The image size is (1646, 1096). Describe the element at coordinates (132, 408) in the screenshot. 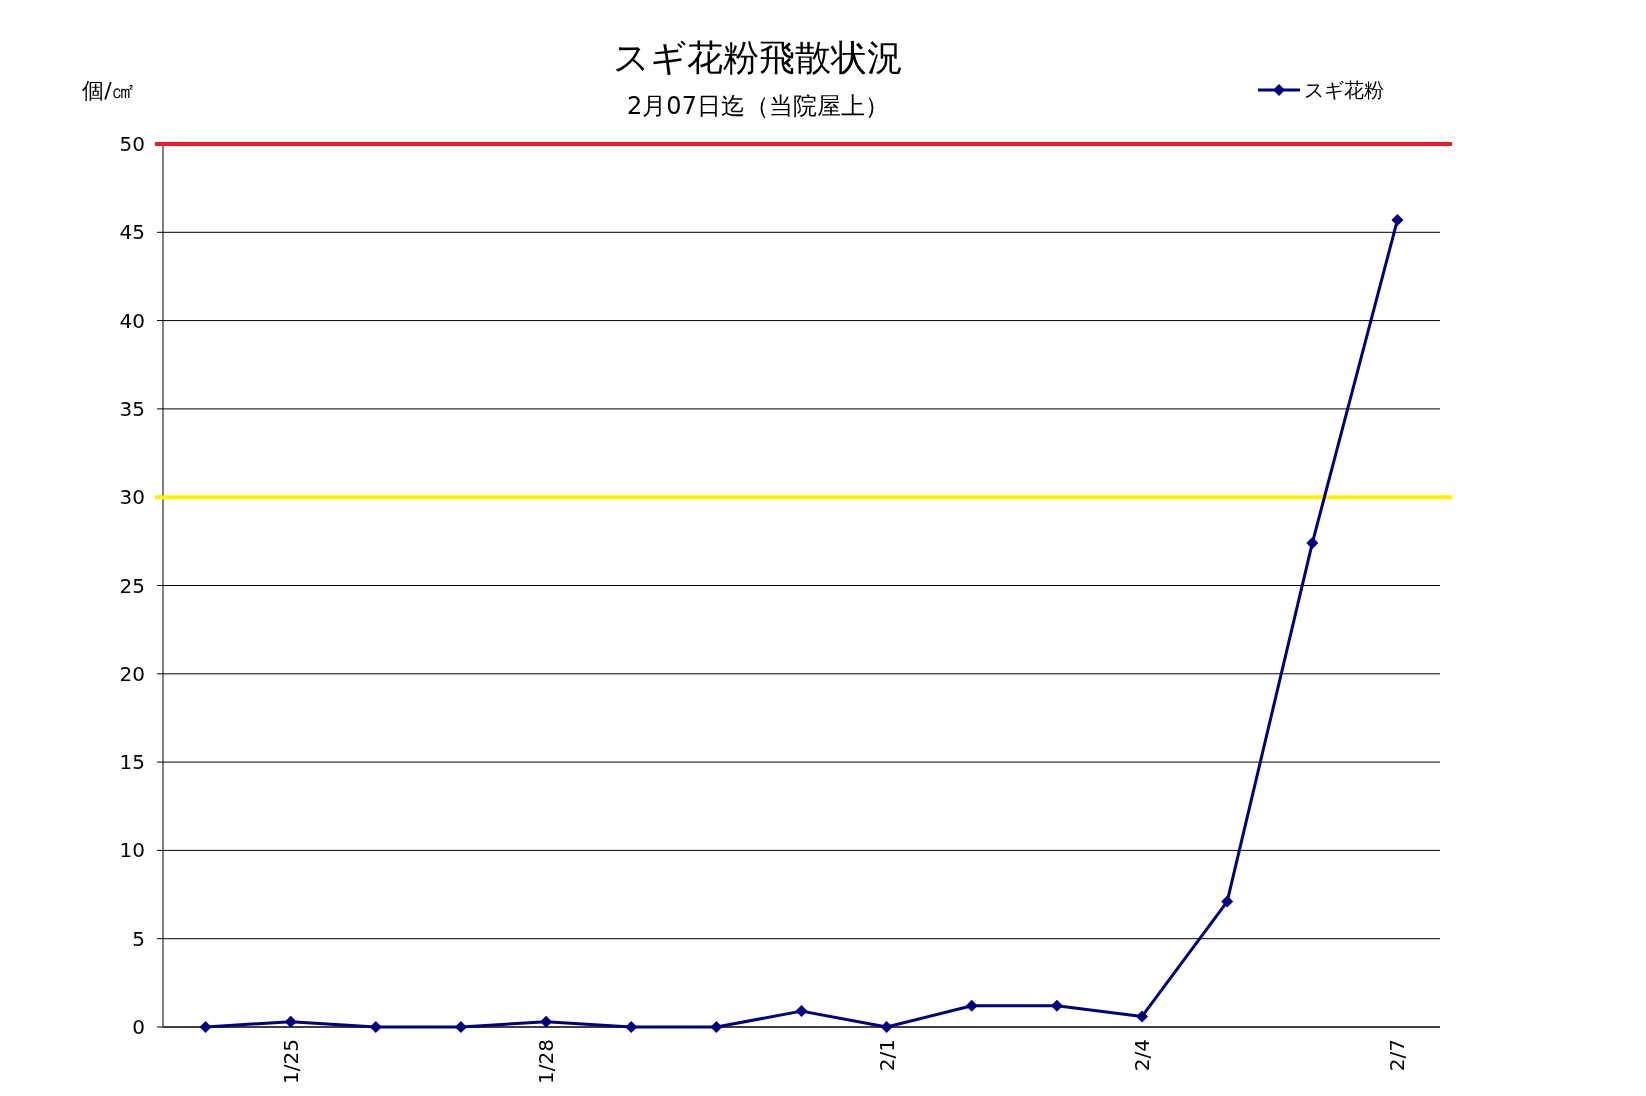

I see `y-tick-label: 35` at that location.